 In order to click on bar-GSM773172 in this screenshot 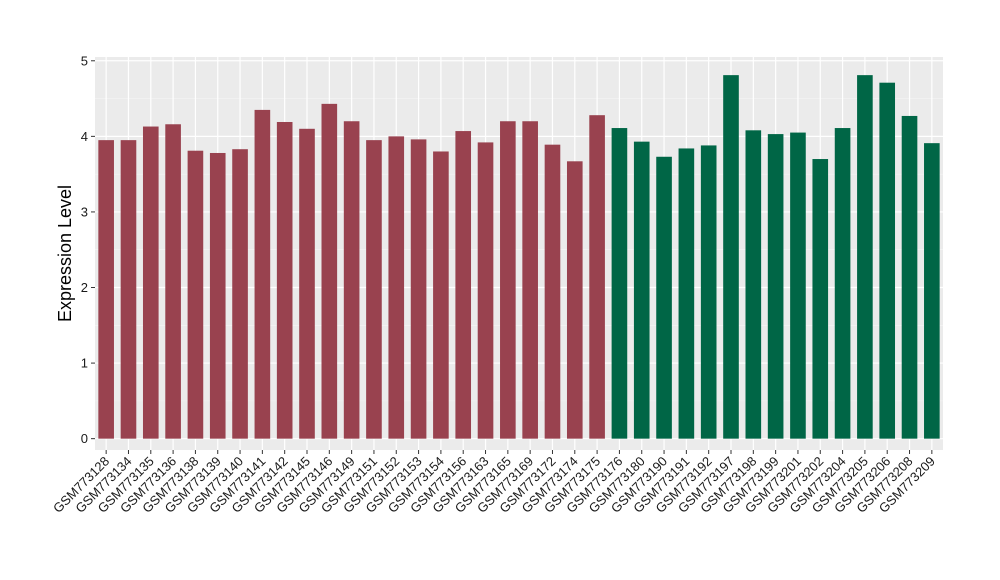, I will do `click(552, 291)`.